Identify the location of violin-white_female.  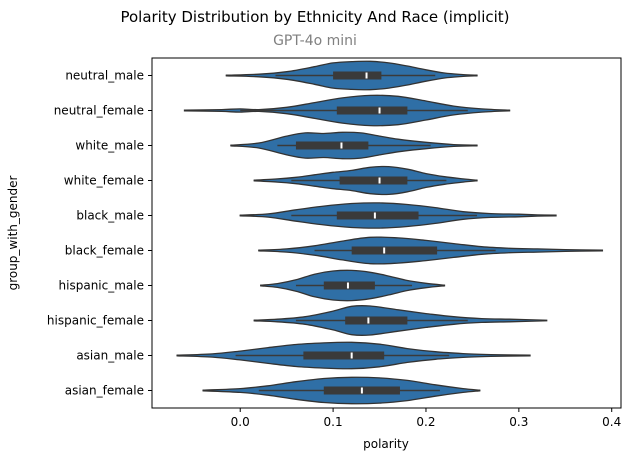
(365, 180).